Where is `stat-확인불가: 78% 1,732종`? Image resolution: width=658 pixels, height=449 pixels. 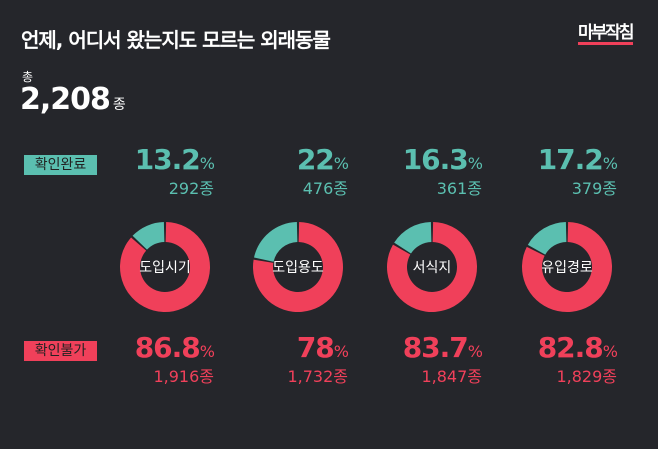
stat-확인불가: 78% 1,732종 is located at coordinates (288, 359).